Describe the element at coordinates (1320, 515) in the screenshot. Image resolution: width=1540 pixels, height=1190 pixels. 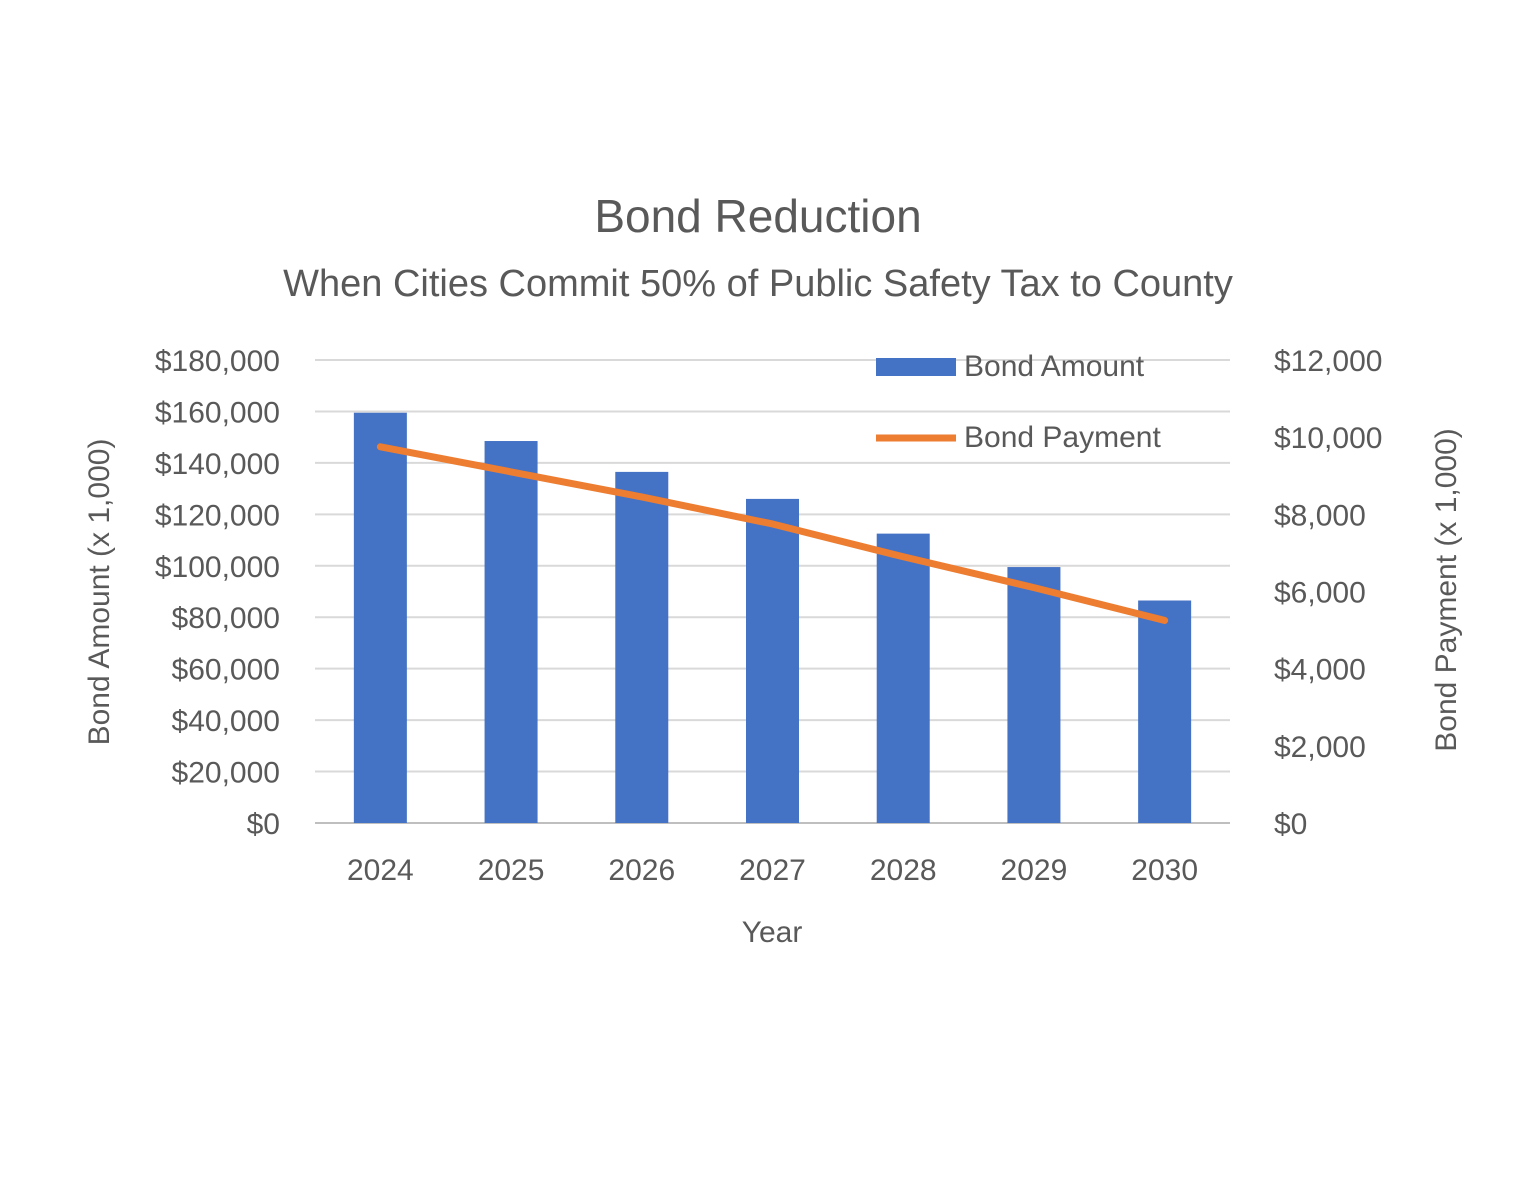
I see `y2-tick-label: $8,000` at that location.